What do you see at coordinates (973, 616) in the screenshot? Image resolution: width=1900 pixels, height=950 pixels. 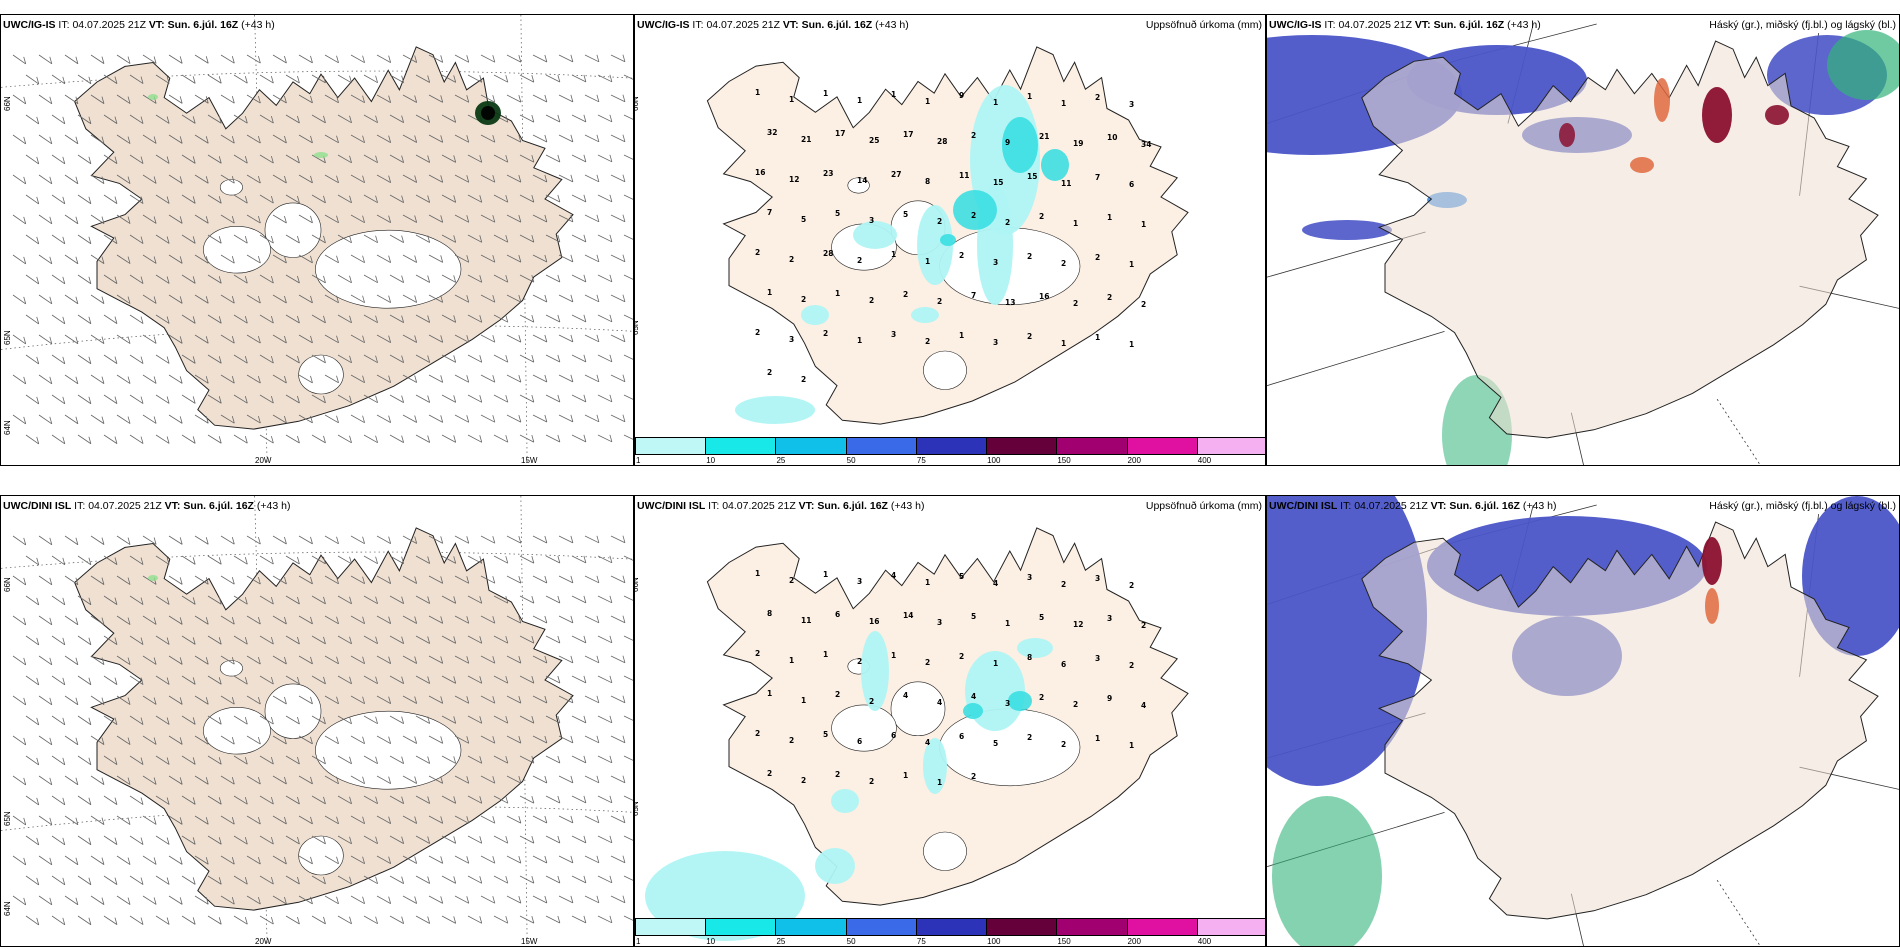 I see `precip-value-label: 5` at bounding box center [973, 616].